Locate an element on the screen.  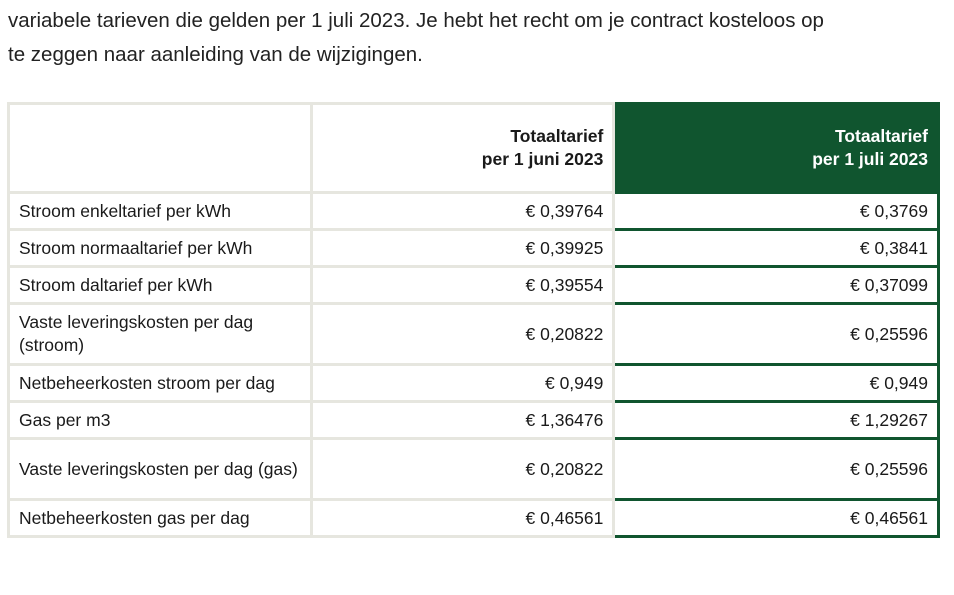
header-new-line-2: per 1 juli 2023 is located at coordinates (870, 159).